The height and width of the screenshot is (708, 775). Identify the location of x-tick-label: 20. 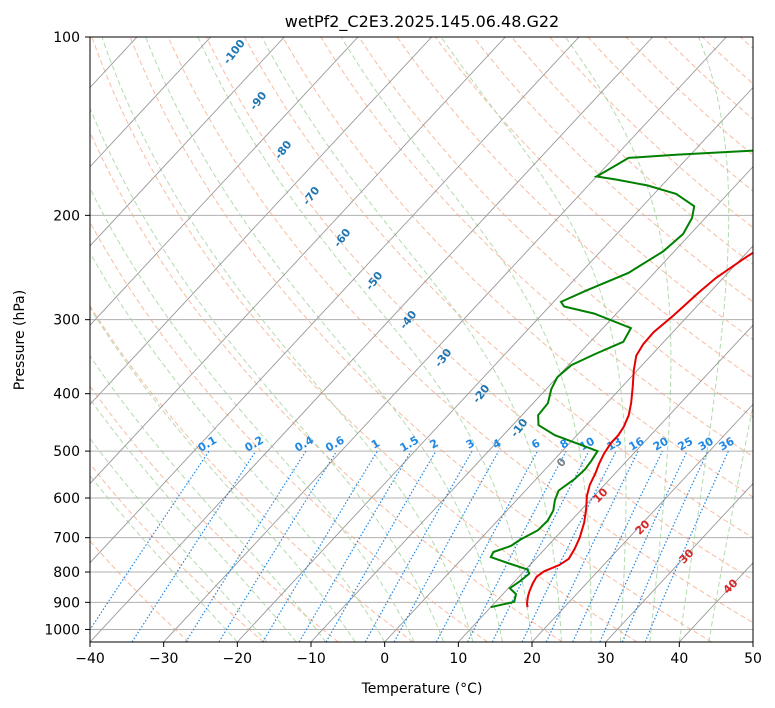
(532, 659).